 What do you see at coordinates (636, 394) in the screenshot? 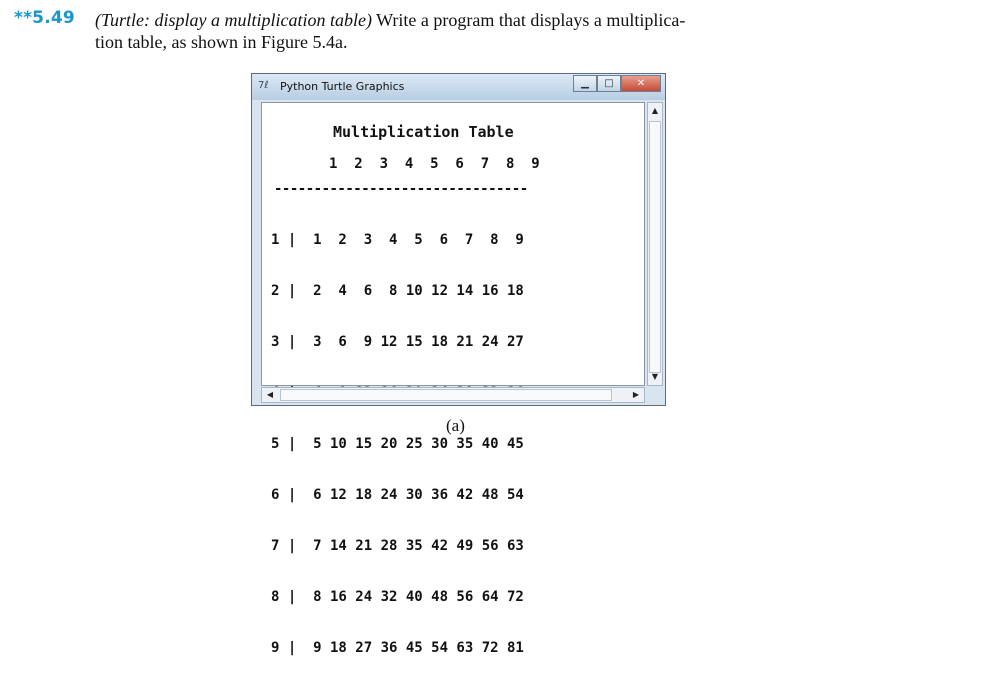
I see `scroll-right-icon: ▶` at bounding box center [636, 394].